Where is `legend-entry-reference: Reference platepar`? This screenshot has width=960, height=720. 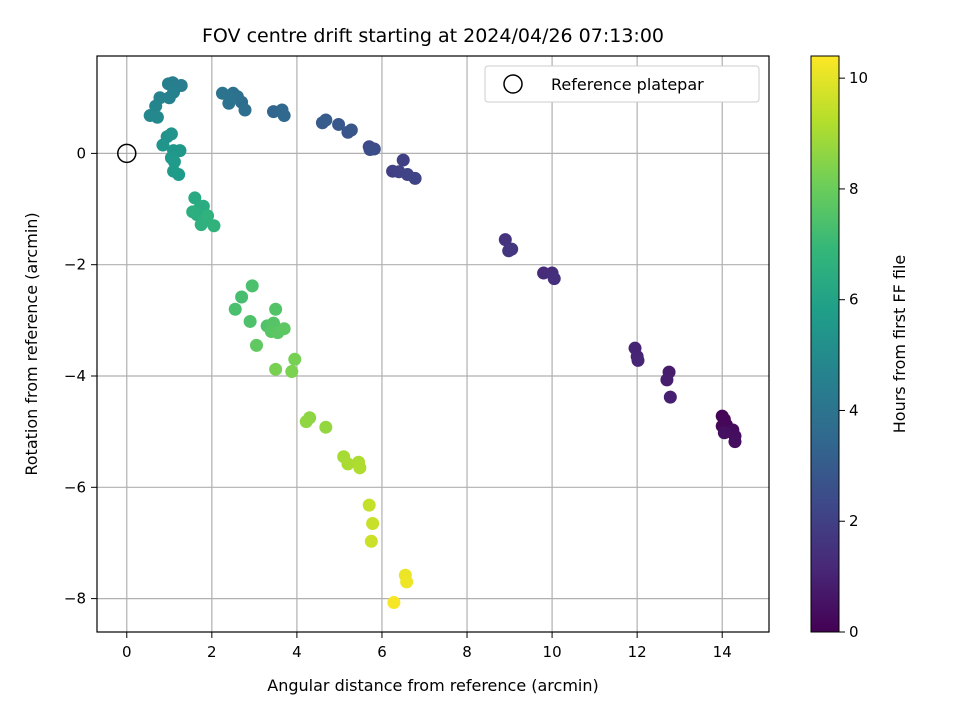 legend-entry-reference: Reference platepar is located at coordinates (627, 84).